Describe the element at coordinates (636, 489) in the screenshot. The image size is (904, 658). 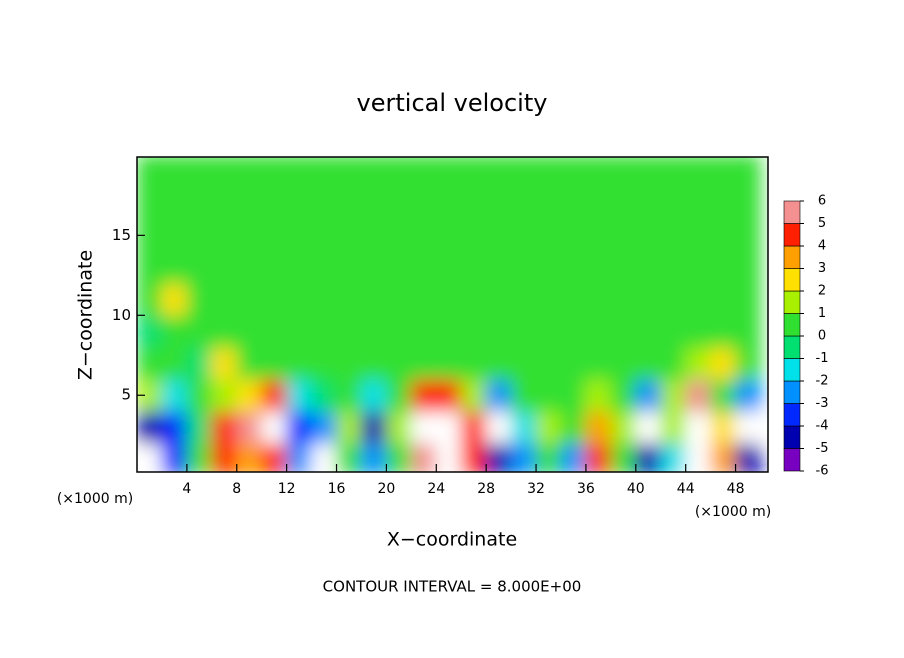
I see `x-tick-label: 40` at that location.